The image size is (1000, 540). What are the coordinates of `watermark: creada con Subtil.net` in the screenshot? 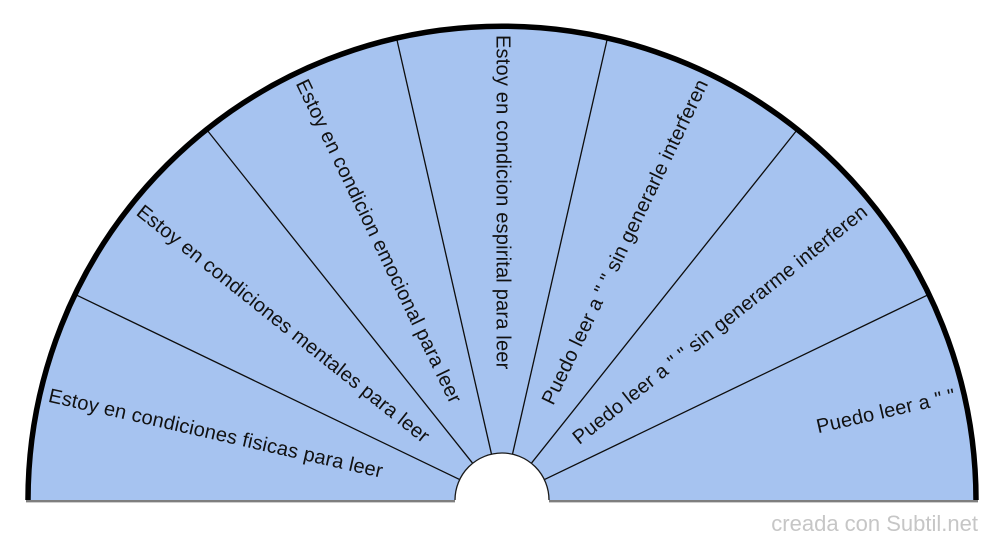 It's located at (874, 523).